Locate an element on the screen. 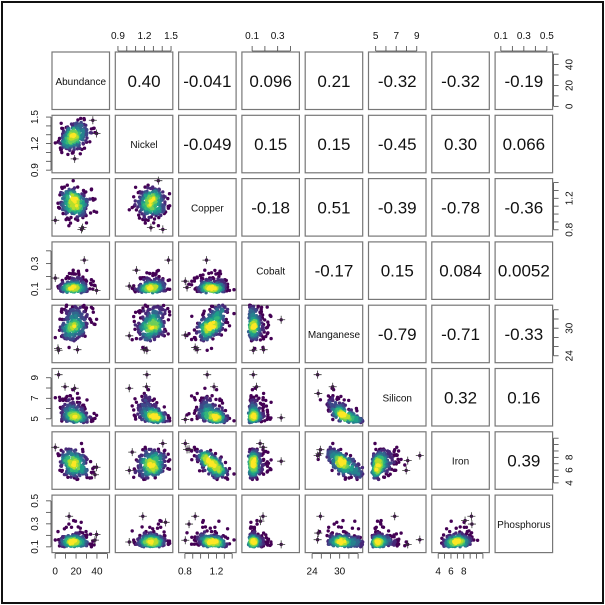 This screenshot has width=605, height=605. diagonal-panel-copper: Copper is located at coordinates (207, 207).